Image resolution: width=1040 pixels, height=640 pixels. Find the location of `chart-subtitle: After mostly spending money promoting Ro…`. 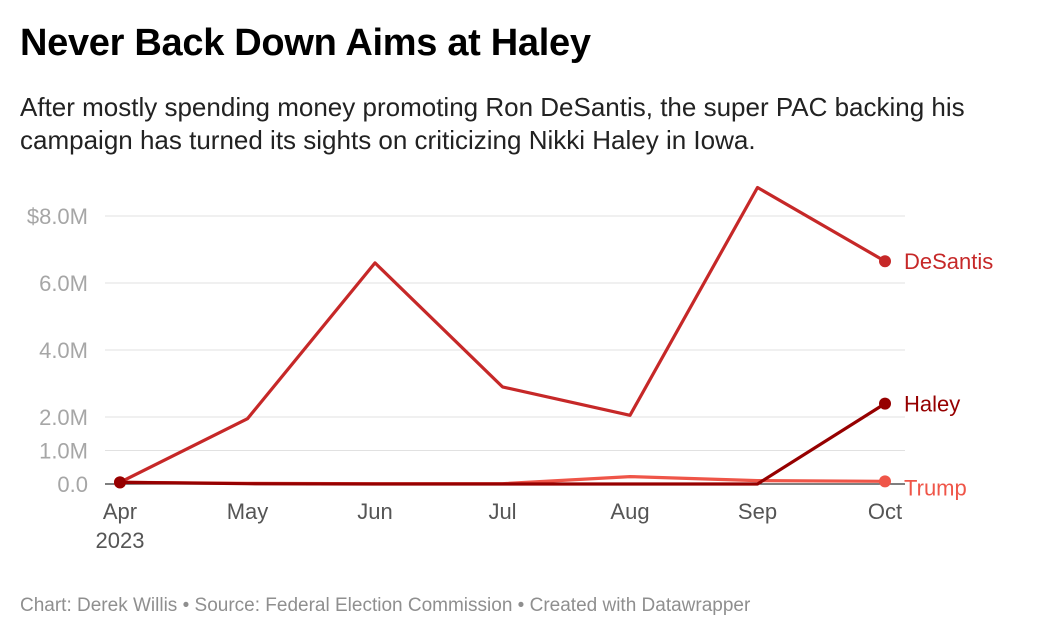

chart-subtitle: After mostly spending money promoting Ro… is located at coordinates (492, 123).